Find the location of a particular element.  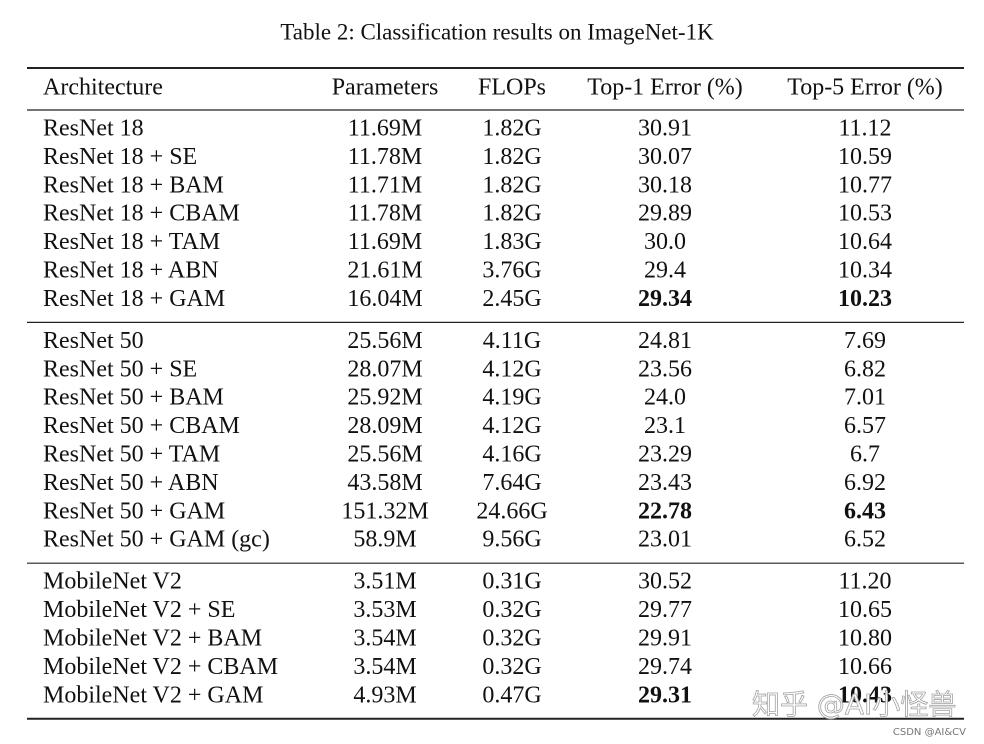

cell: 4.93M is located at coordinates (384, 695).